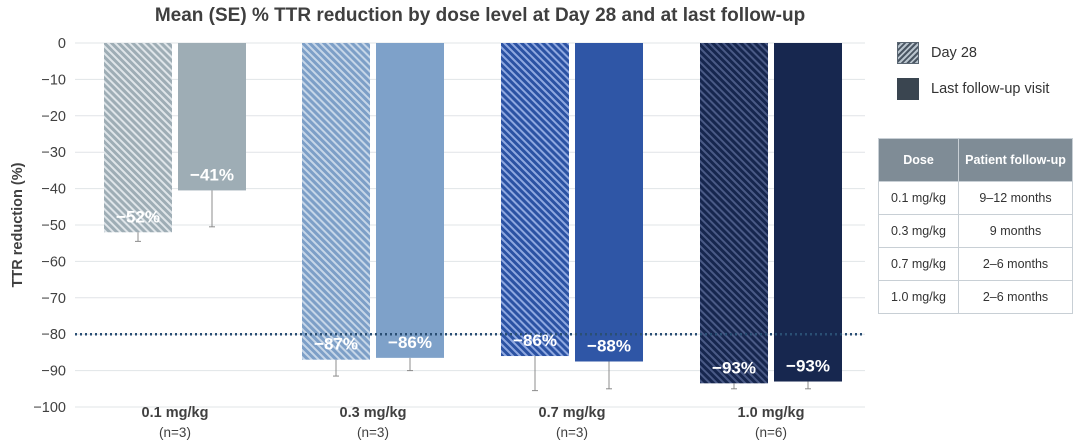  Describe the element at coordinates (53, 262) in the screenshot. I see `y-tick-label: −60` at that location.